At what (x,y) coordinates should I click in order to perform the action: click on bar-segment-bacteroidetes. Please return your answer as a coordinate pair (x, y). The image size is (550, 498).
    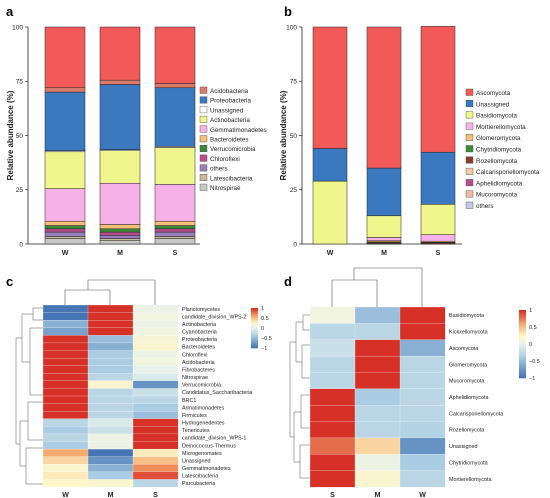
    Looking at the image, I should click on (175, 223).